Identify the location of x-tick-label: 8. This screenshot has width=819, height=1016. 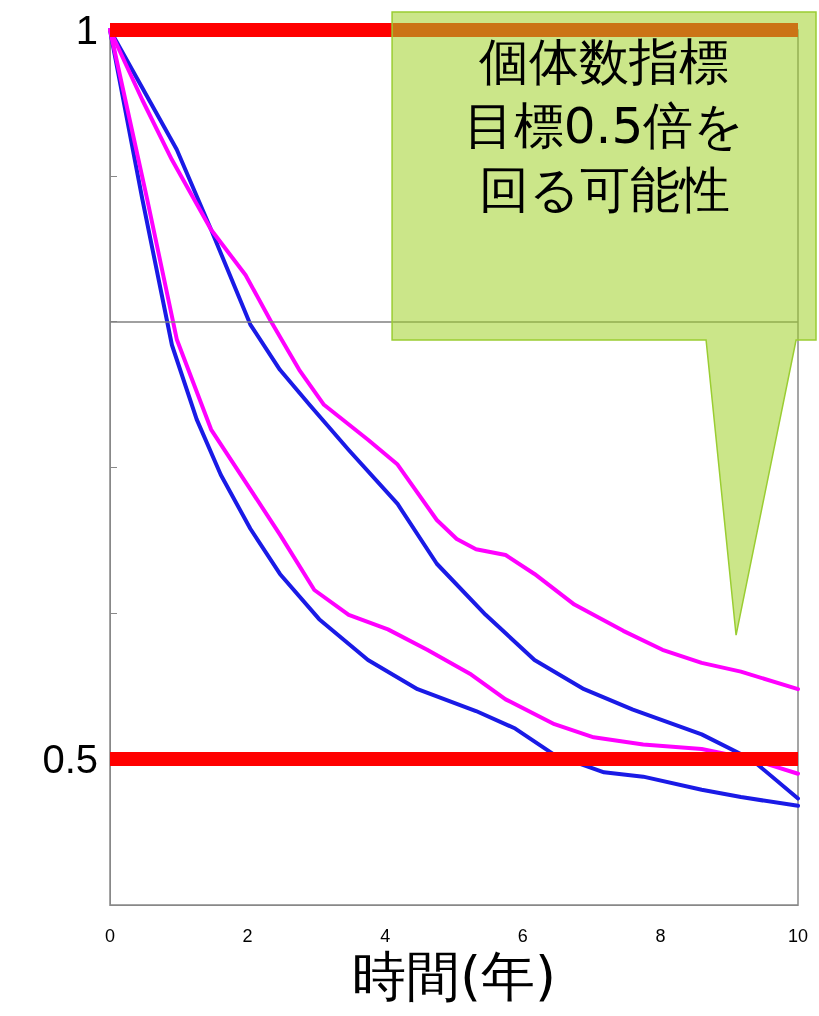
(660, 936).